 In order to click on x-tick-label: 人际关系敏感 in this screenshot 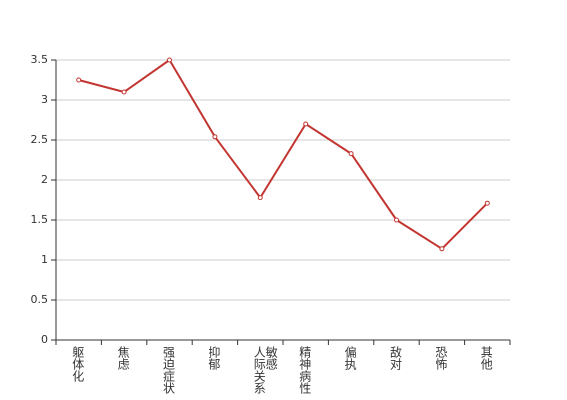, I will do `click(265, 370)`.